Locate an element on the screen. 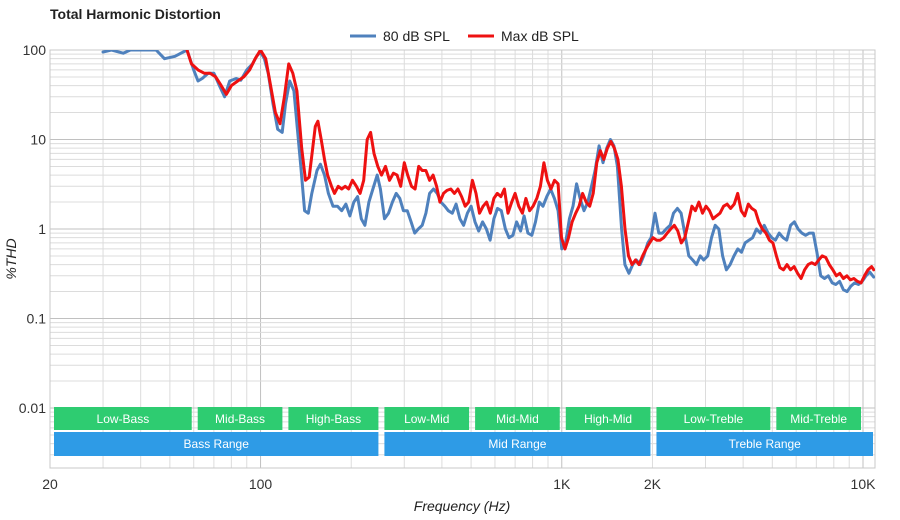  y-tick-label: 100 is located at coordinates (35, 50).